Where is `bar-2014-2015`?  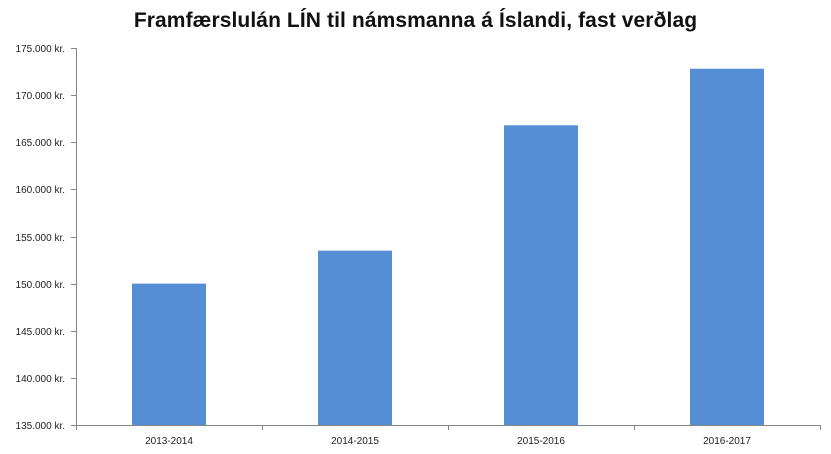
bar-2014-2015 is located at coordinates (355, 337).